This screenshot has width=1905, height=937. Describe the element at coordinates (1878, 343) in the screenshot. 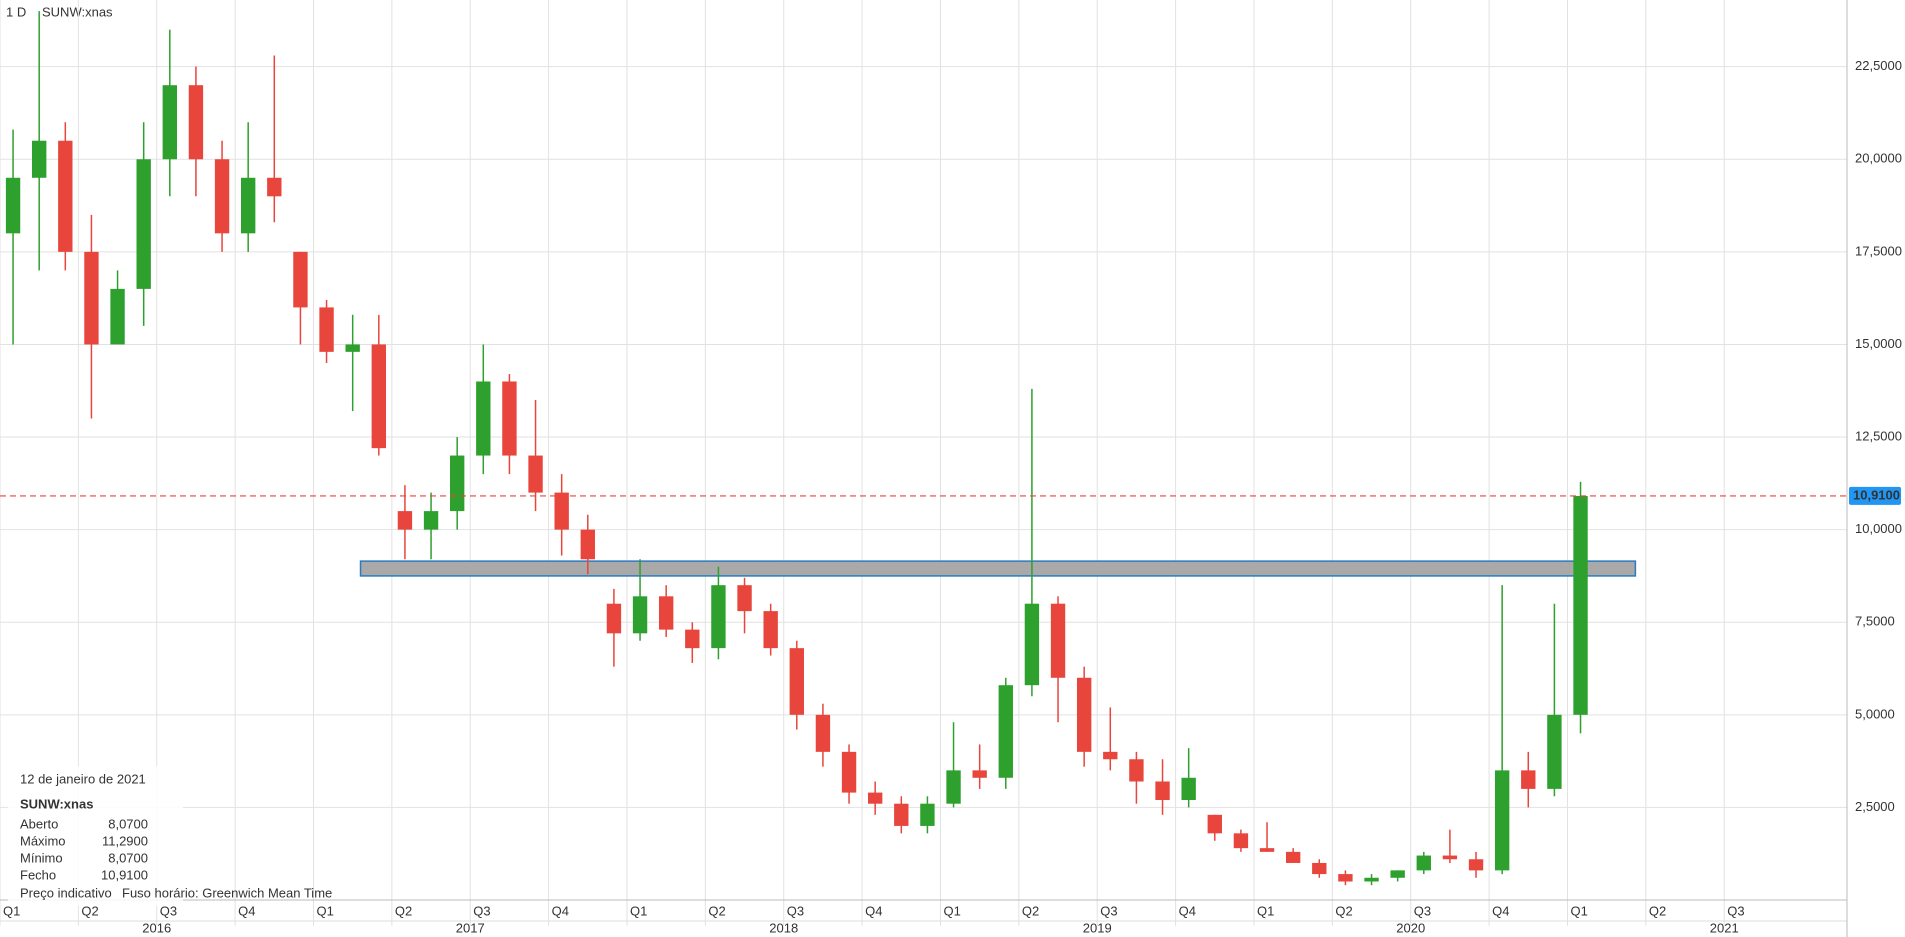

I see `y-tick-label: 15,0000` at that location.